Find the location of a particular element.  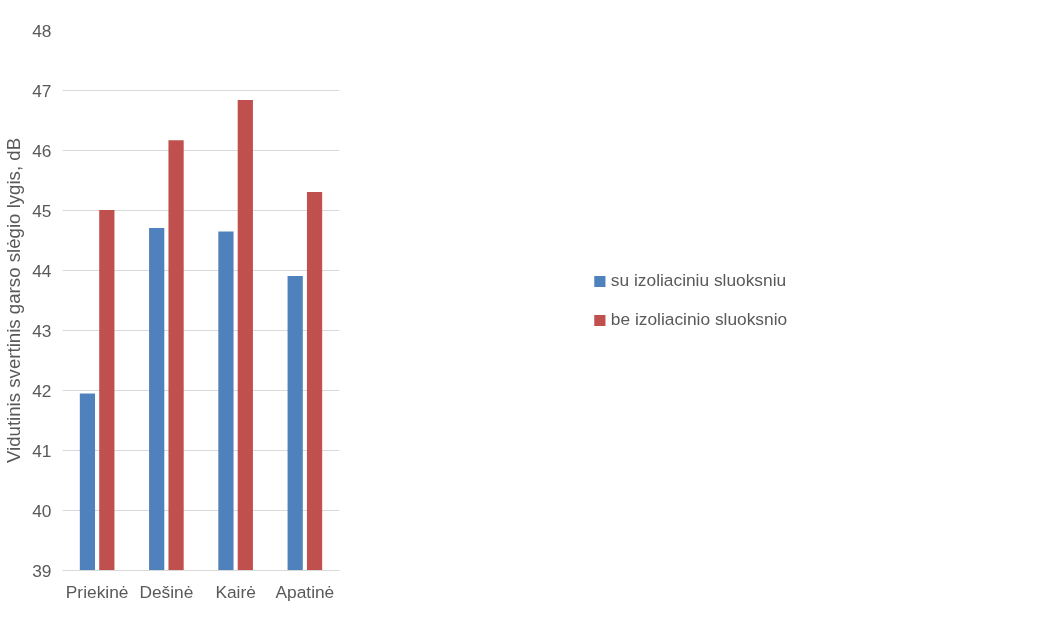

legend-label: be izoliacinio sluoksnio is located at coordinates (699, 319).